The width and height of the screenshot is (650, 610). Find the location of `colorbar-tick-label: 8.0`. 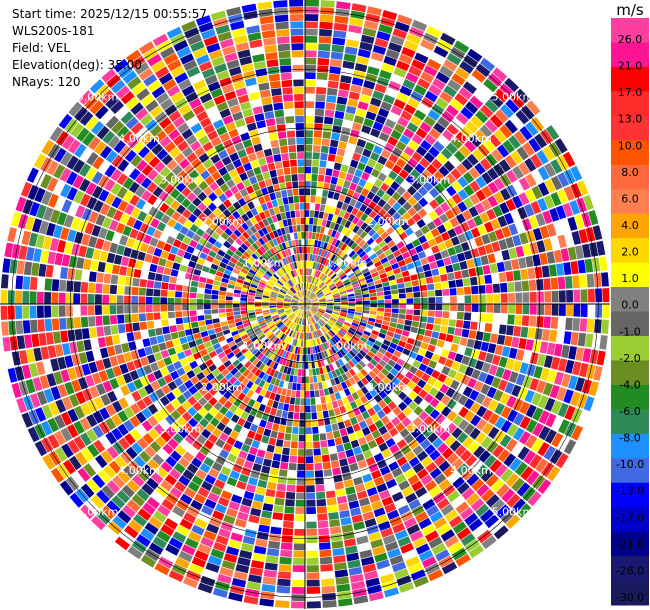

colorbar-tick-label: 8.0 is located at coordinates (630, 172).